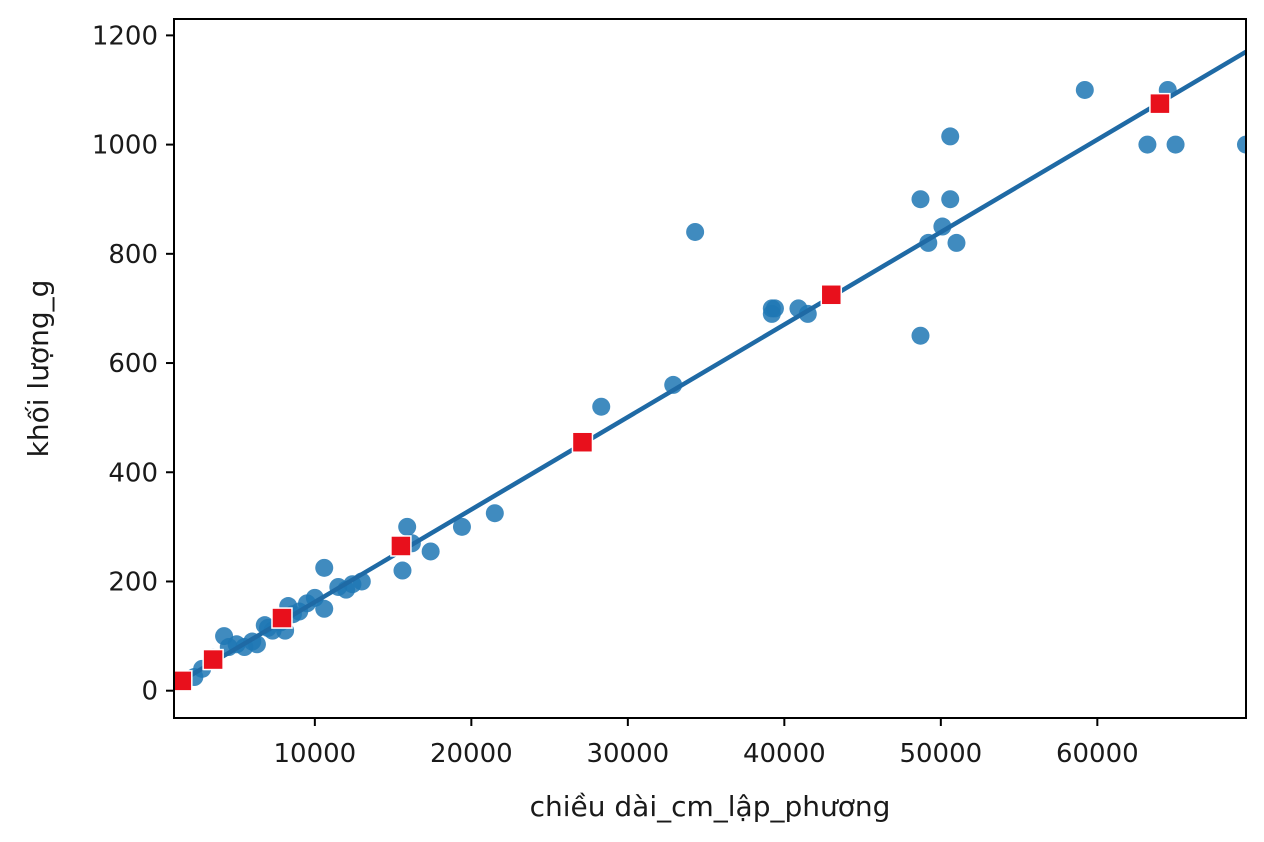 This screenshot has height=842, width=1264. I want to click on x-tick-label: 20000, so click(471, 754).